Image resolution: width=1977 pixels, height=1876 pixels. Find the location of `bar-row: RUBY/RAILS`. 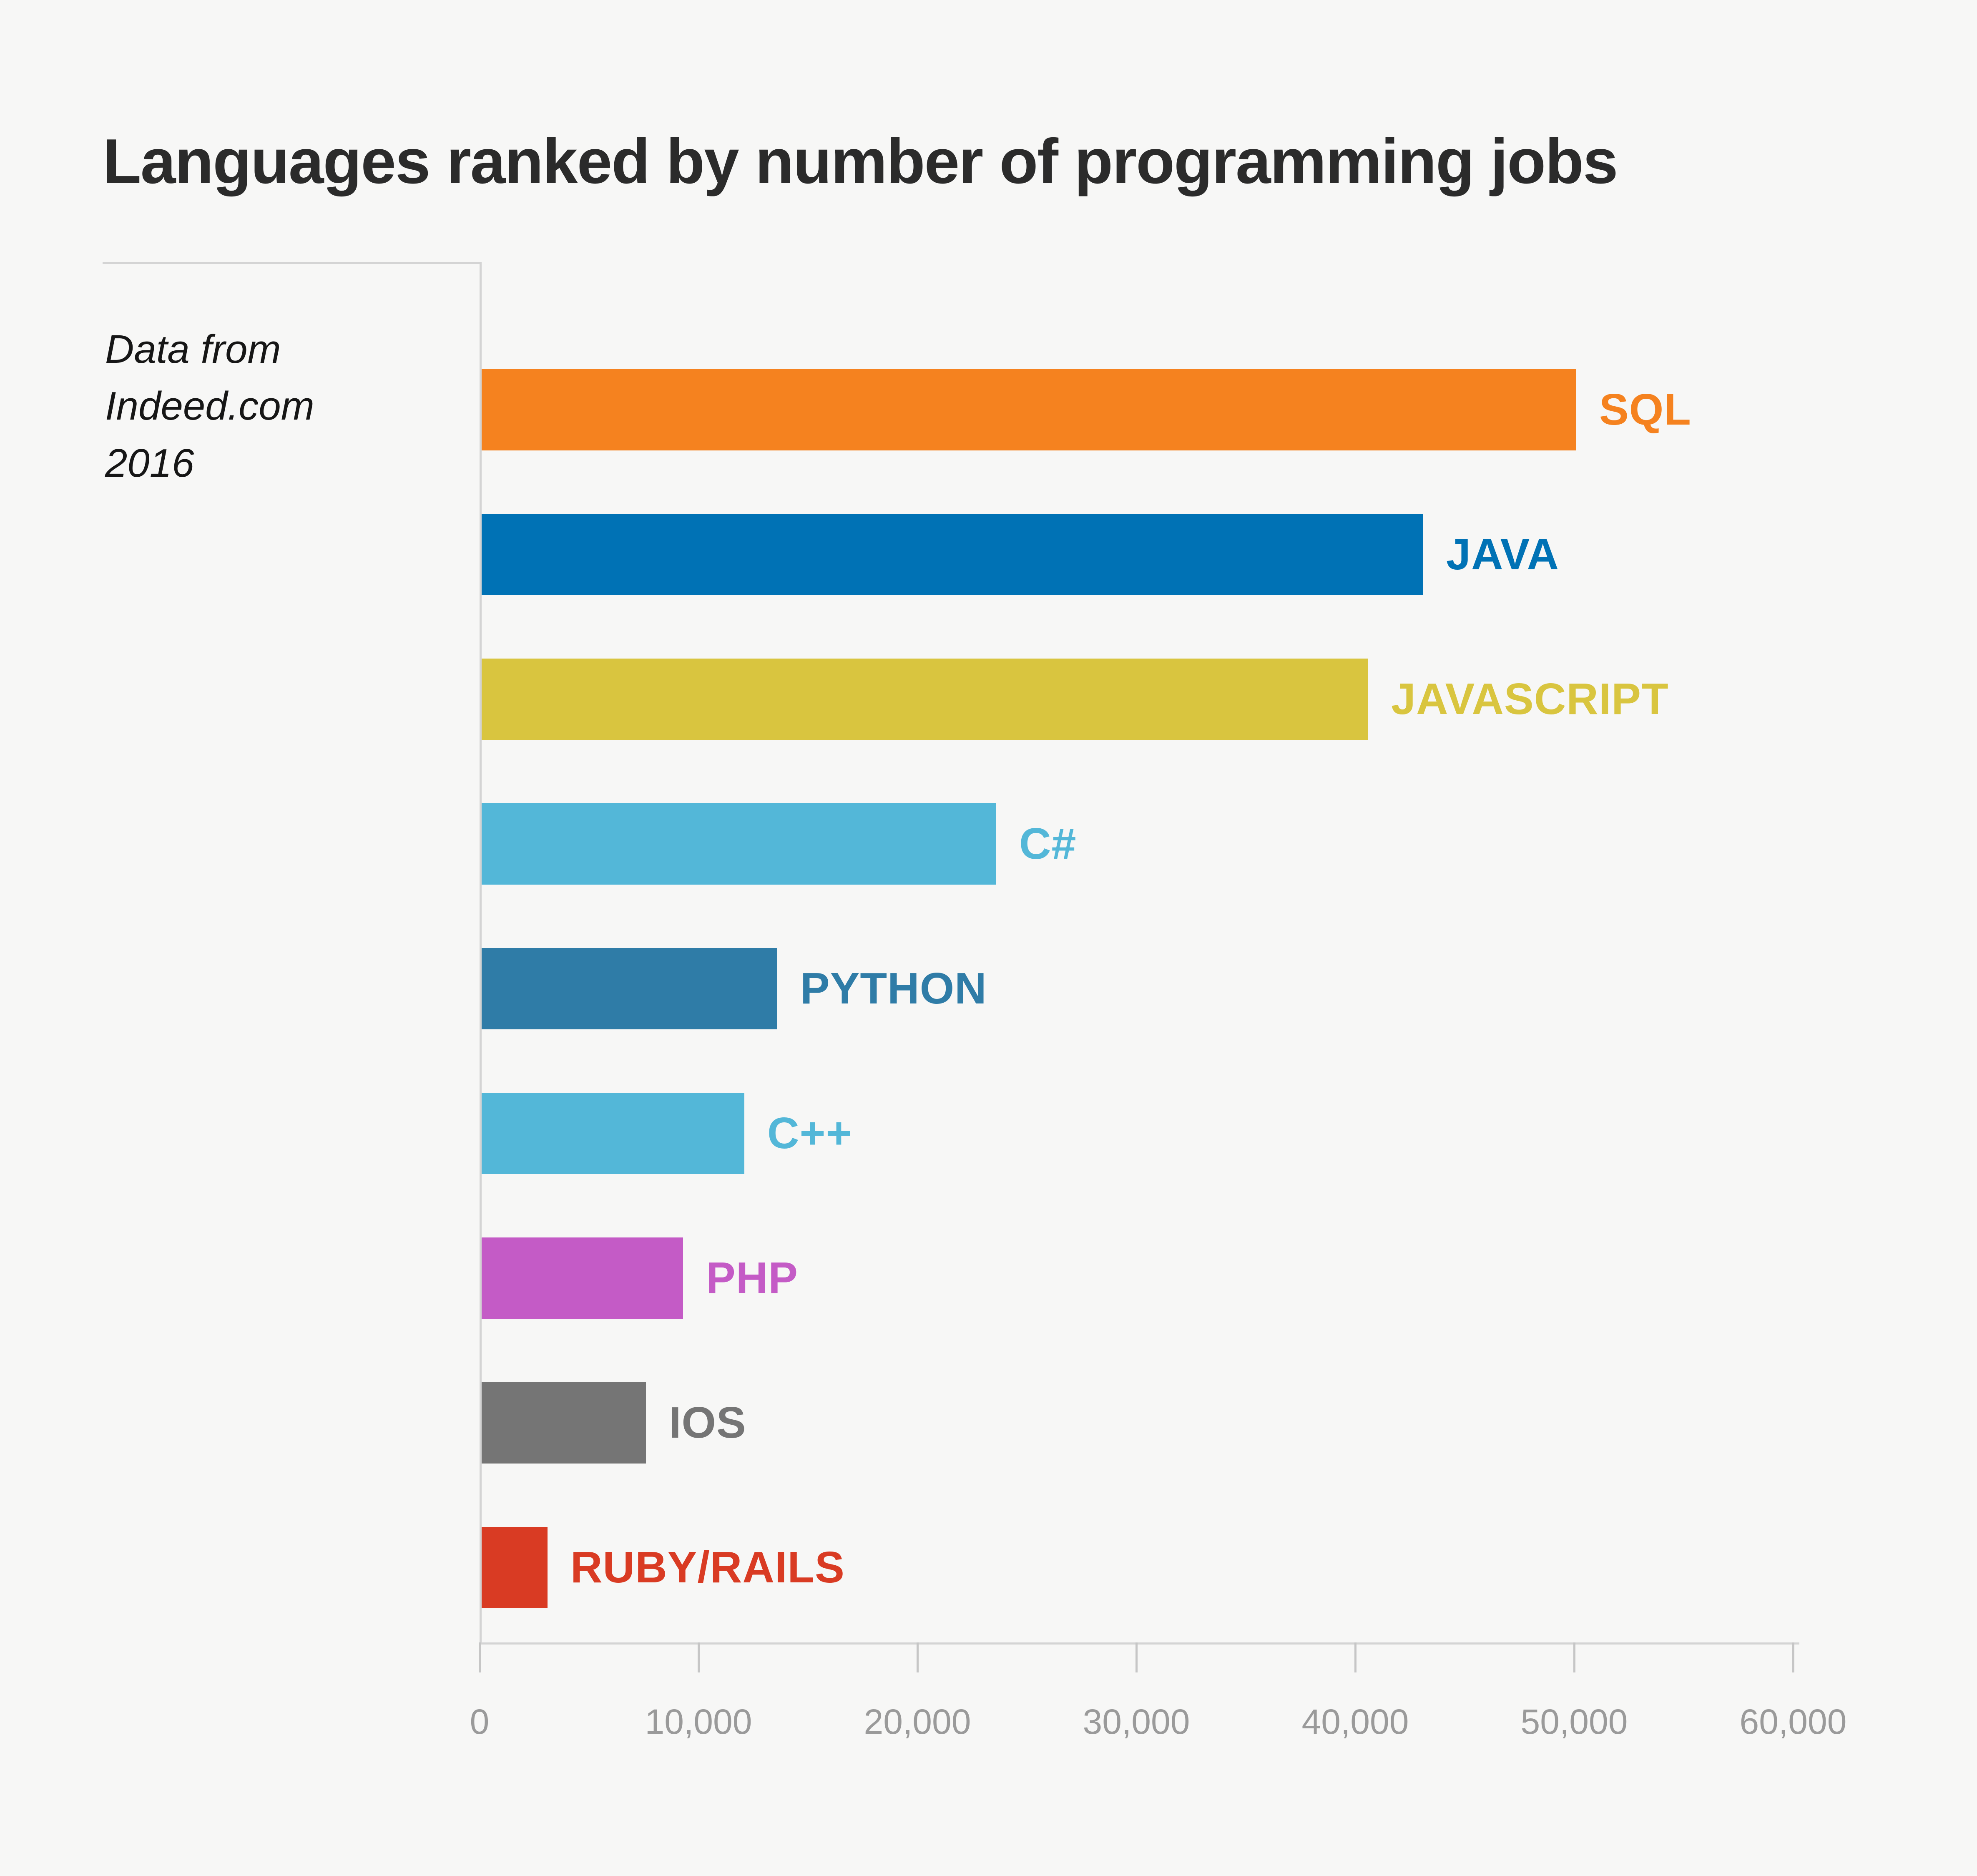

bar-row: RUBY/RAILS is located at coordinates (663, 1567).